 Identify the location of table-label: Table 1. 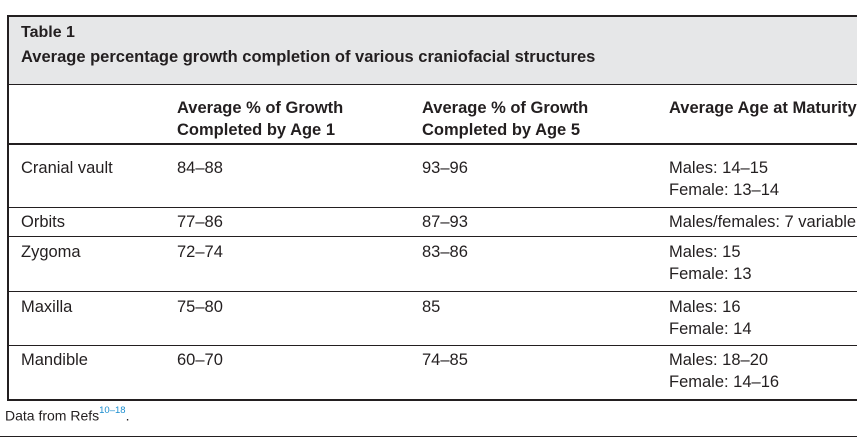
(48, 32).